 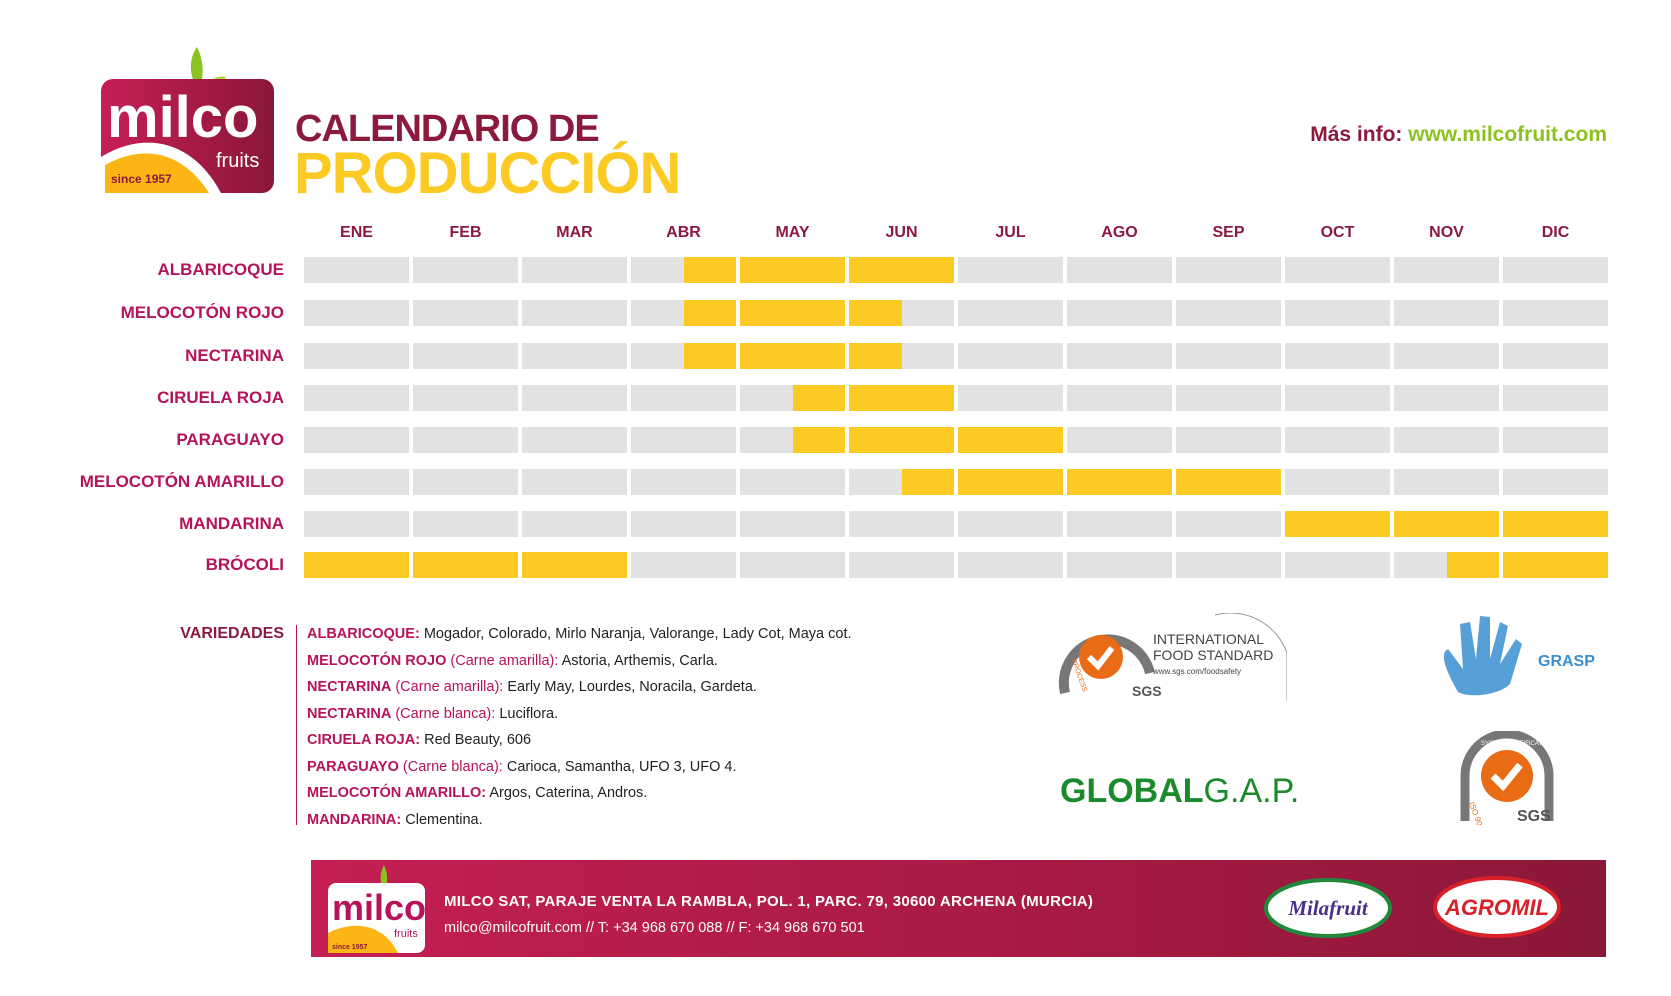 I want to click on product-label: CIRUELA ROJA, so click(x=220, y=397).